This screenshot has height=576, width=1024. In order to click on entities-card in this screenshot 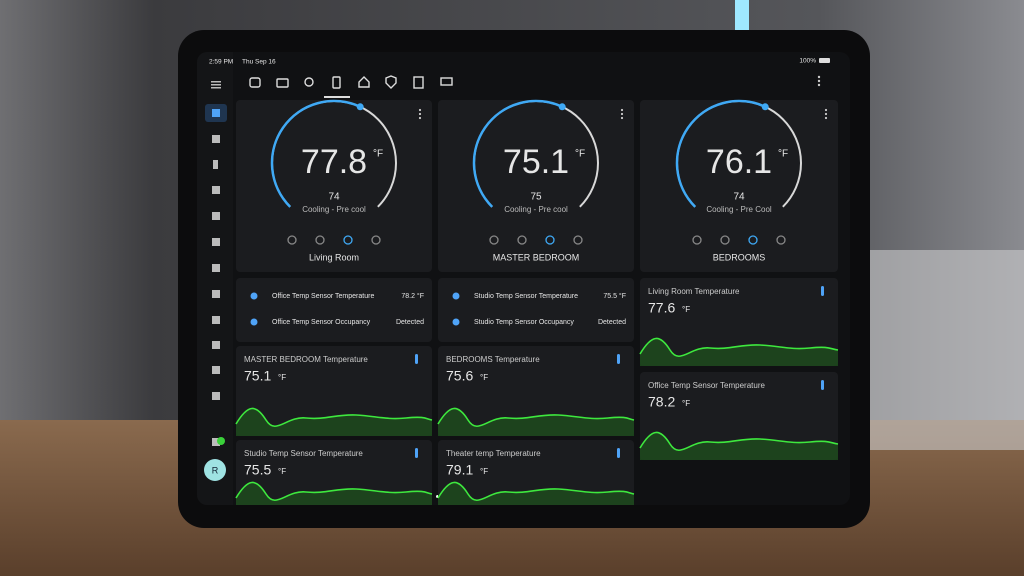, I will do `click(334, 310)`.